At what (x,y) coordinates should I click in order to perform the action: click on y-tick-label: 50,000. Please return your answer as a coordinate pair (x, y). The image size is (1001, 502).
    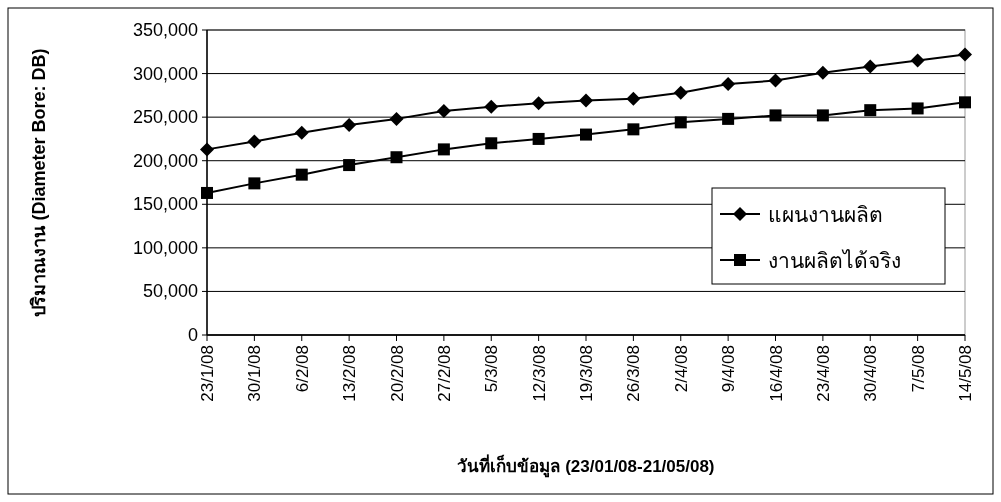
    Looking at the image, I should click on (170, 291).